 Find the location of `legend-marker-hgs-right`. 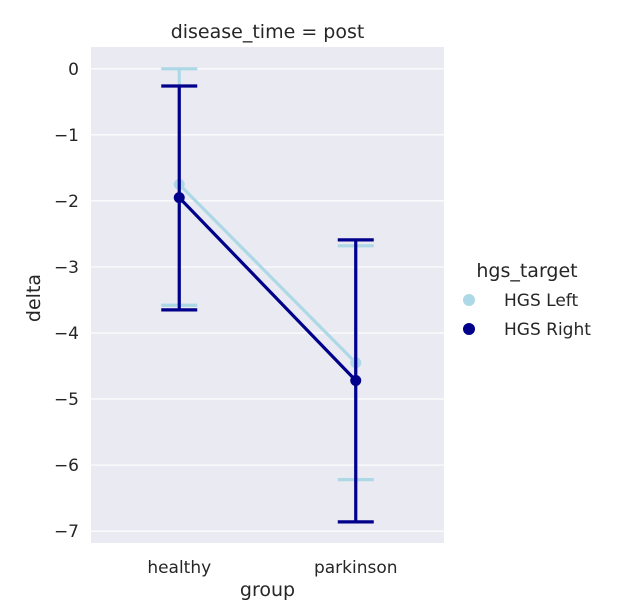

legend-marker-hgs-right is located at coordinates (469, 329).